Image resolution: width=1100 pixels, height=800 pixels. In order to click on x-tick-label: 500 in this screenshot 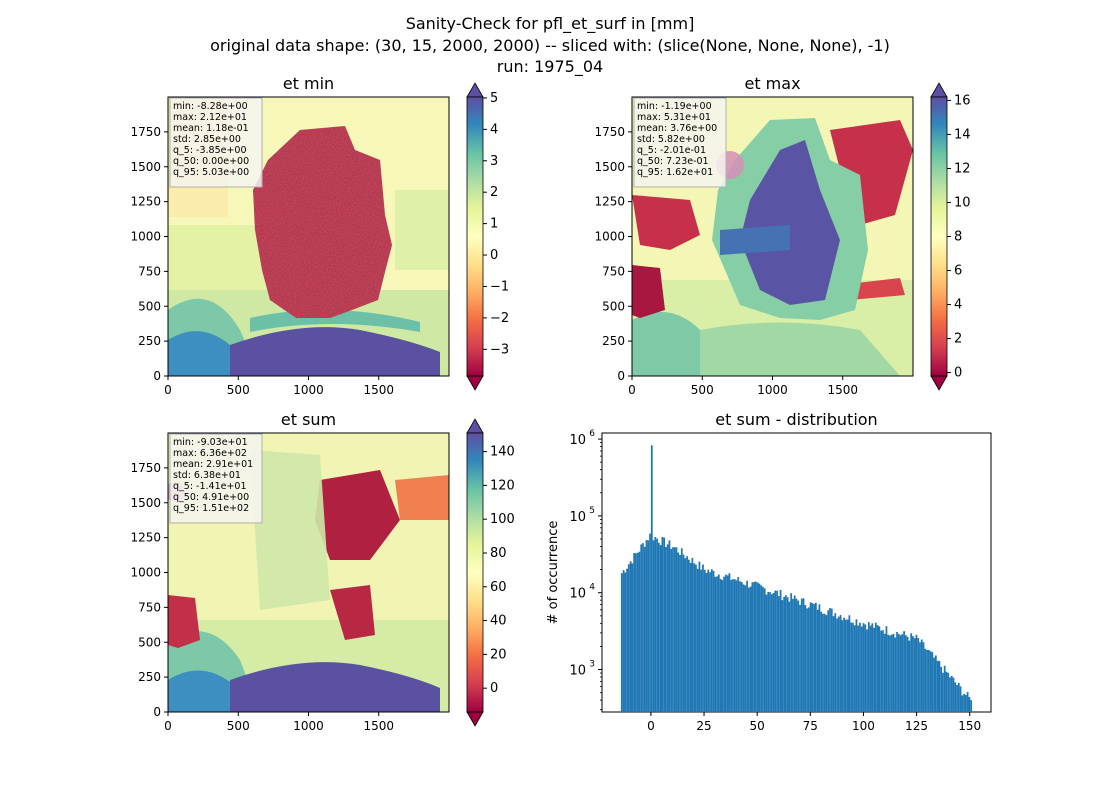, I will do `click(702, 390)`.